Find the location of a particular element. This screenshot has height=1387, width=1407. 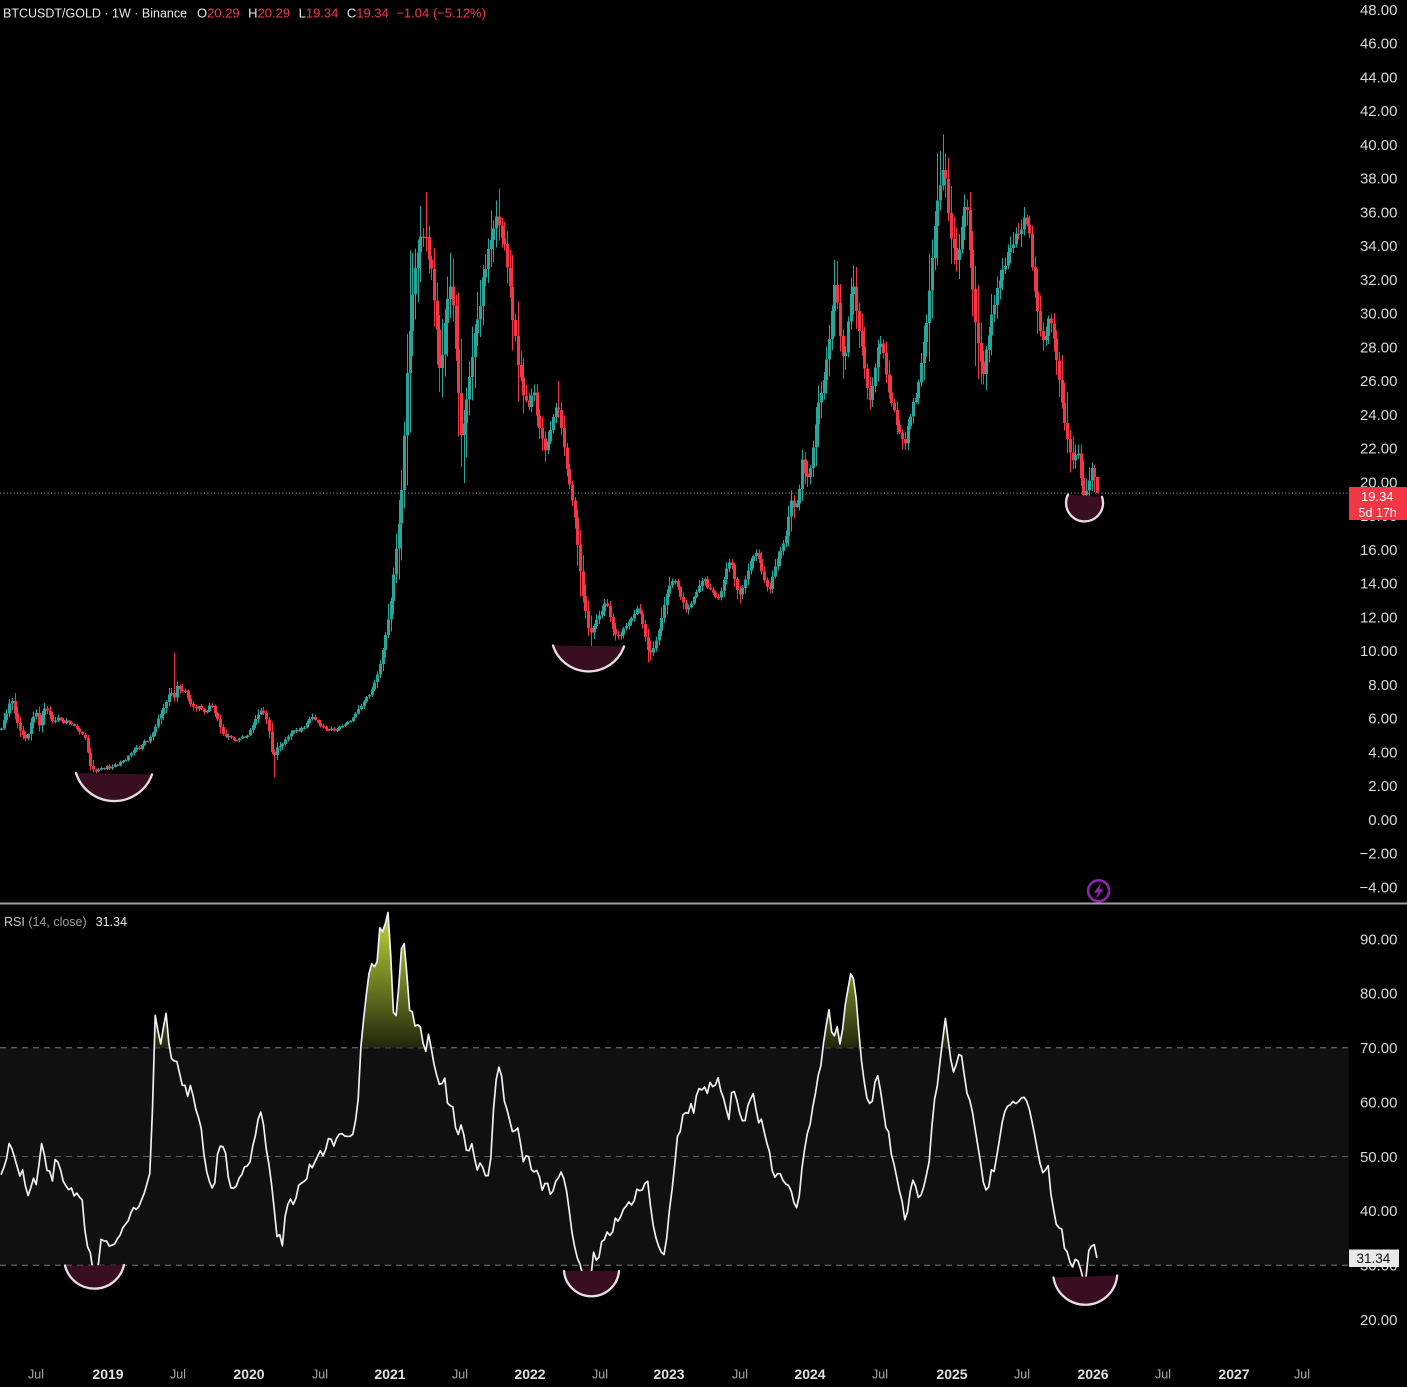

svg-text: 46.00 is located at coordinates (1379, 44).